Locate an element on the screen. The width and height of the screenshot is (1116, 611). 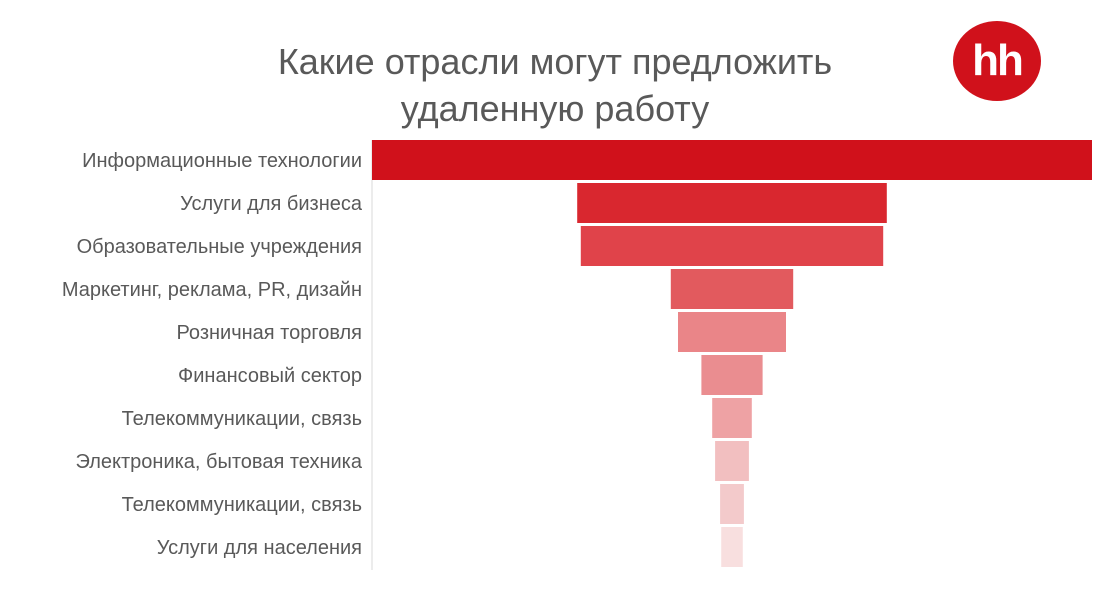
chart-title-line-1: Какие отрасли могут предложить is located at coordinates (555, 61).